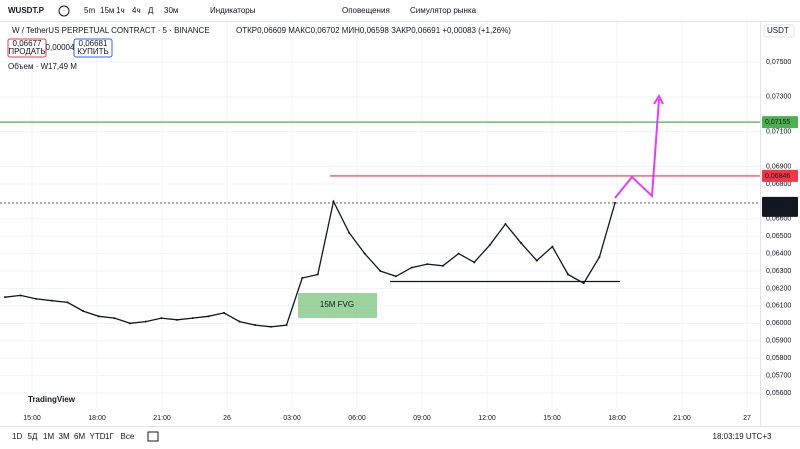 This screenshot has width=800, height=449. Describe the element at coordinates (128, 436) in the screenshot. I see `range-button: Все` at that location.